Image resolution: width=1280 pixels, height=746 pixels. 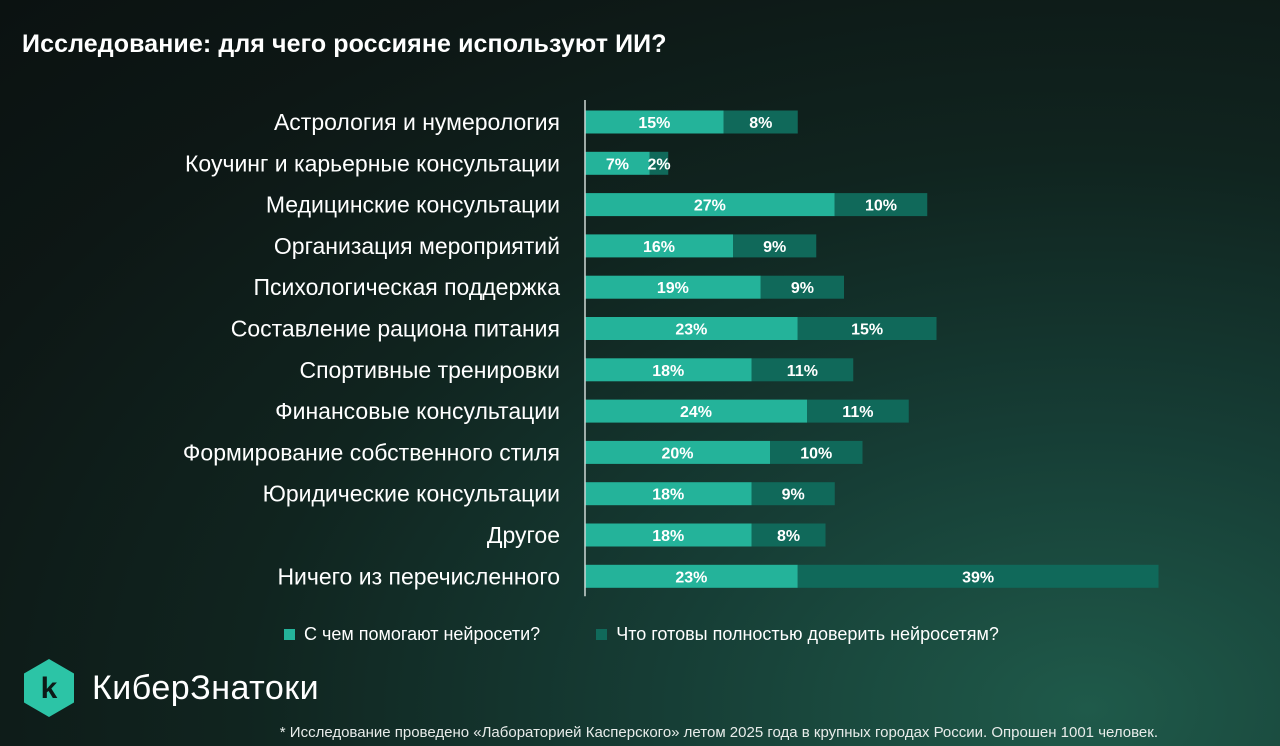 I want to click on brand-logo: k КиберЗнатоки, so click(x=170, y=688).